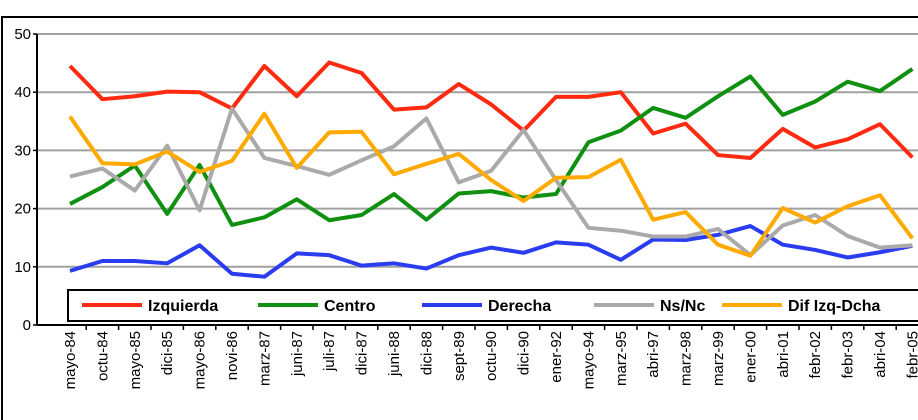 This screenshot has height=420, width=918. I want to click on x-tick-label: marz-98, so click(686, 358).